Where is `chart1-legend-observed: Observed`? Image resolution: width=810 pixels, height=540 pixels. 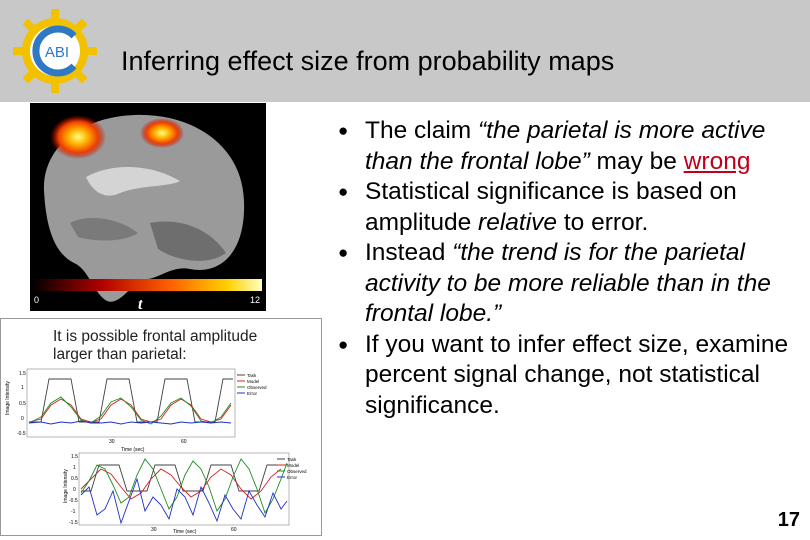
chart1-legend-observed: Observed is located at coordinates (257, 387).